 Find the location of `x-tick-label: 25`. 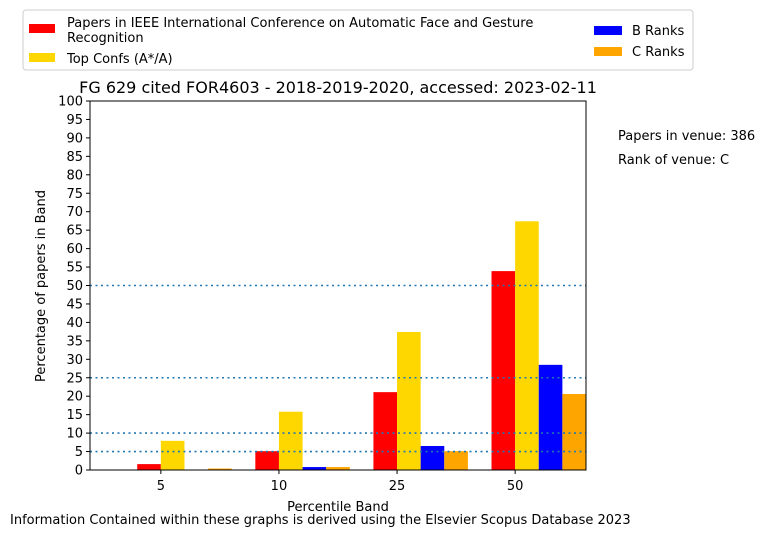

x-tick-label: 25 is located at coordinates (397, 486).